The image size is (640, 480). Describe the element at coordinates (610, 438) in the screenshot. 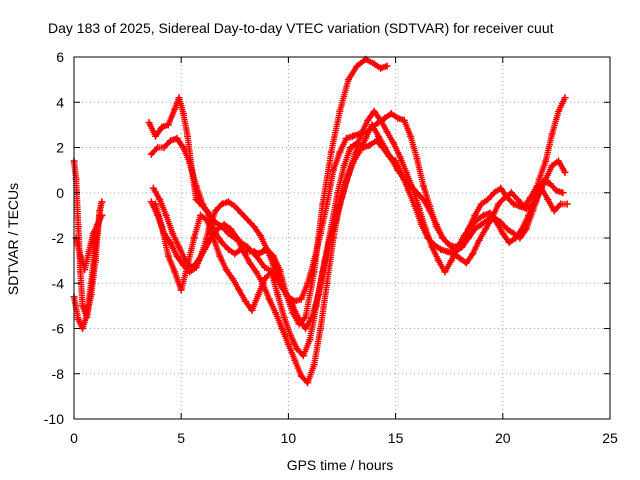

I see `x-tick-label: 25` at that location.